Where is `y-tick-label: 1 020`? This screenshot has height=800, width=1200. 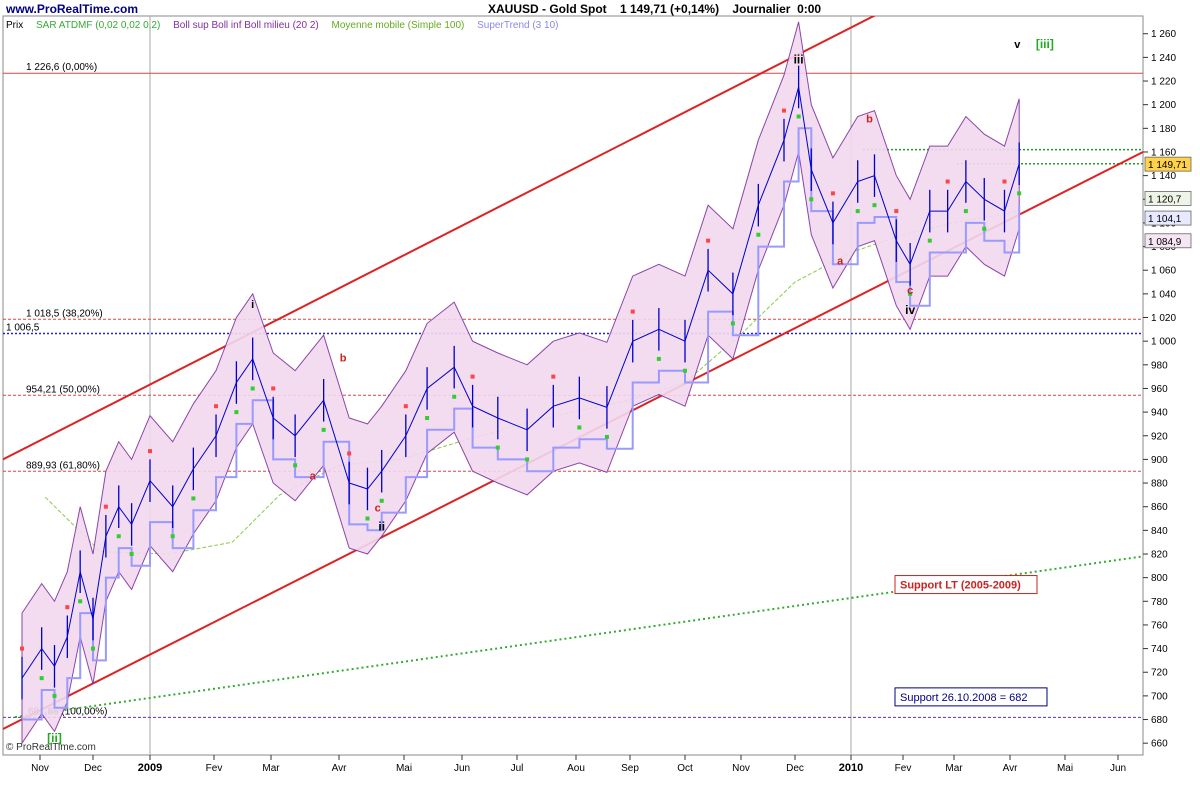
y-tick-label: 1 020 is located at coordinates (1163, 318).